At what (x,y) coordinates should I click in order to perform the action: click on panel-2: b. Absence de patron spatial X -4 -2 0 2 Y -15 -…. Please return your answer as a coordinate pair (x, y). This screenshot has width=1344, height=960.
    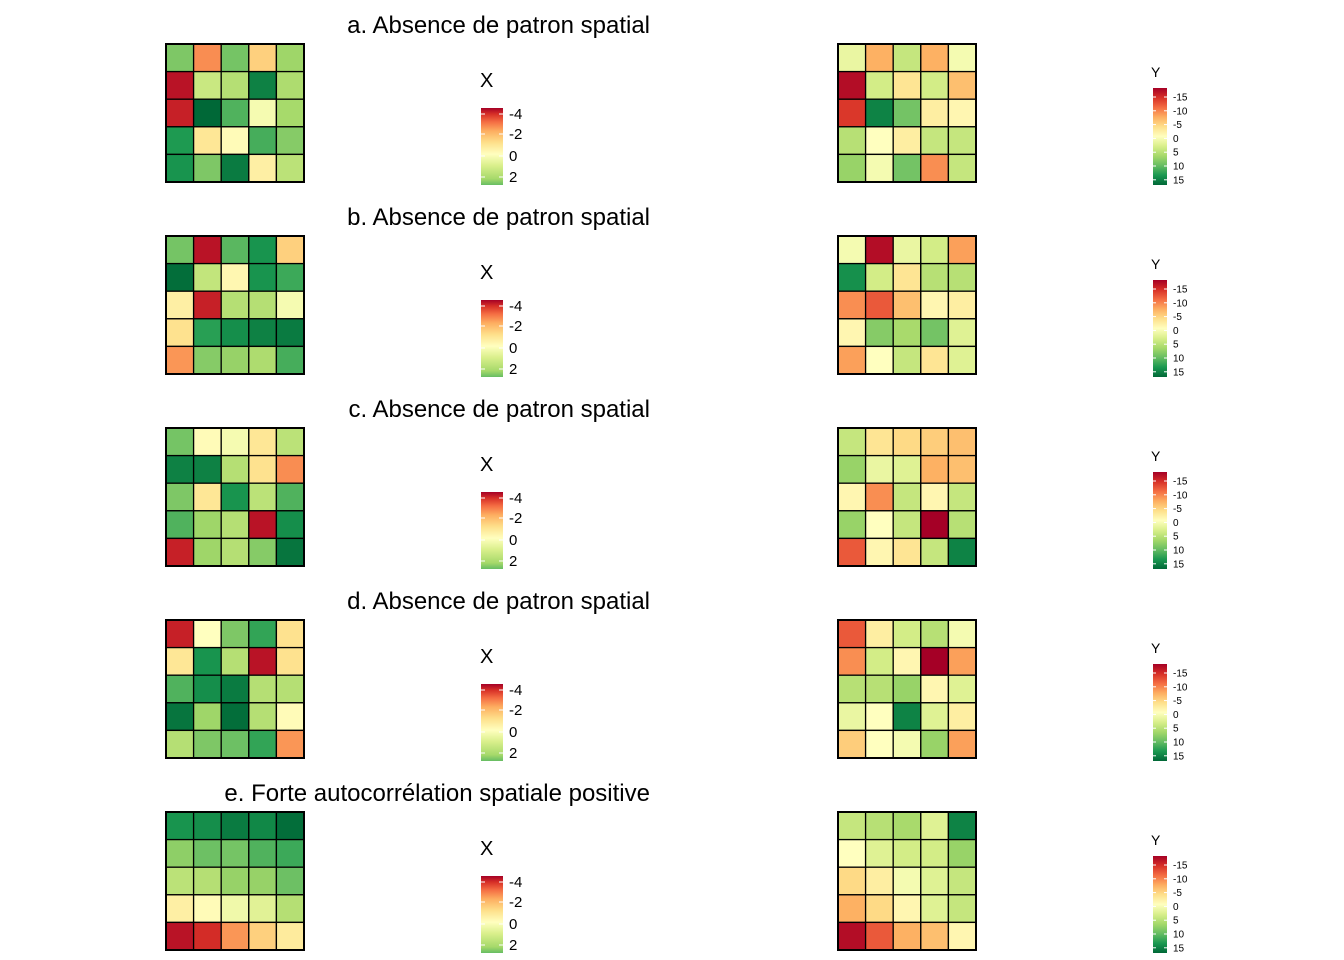
    Looking at the image, I should click on (676, 291).